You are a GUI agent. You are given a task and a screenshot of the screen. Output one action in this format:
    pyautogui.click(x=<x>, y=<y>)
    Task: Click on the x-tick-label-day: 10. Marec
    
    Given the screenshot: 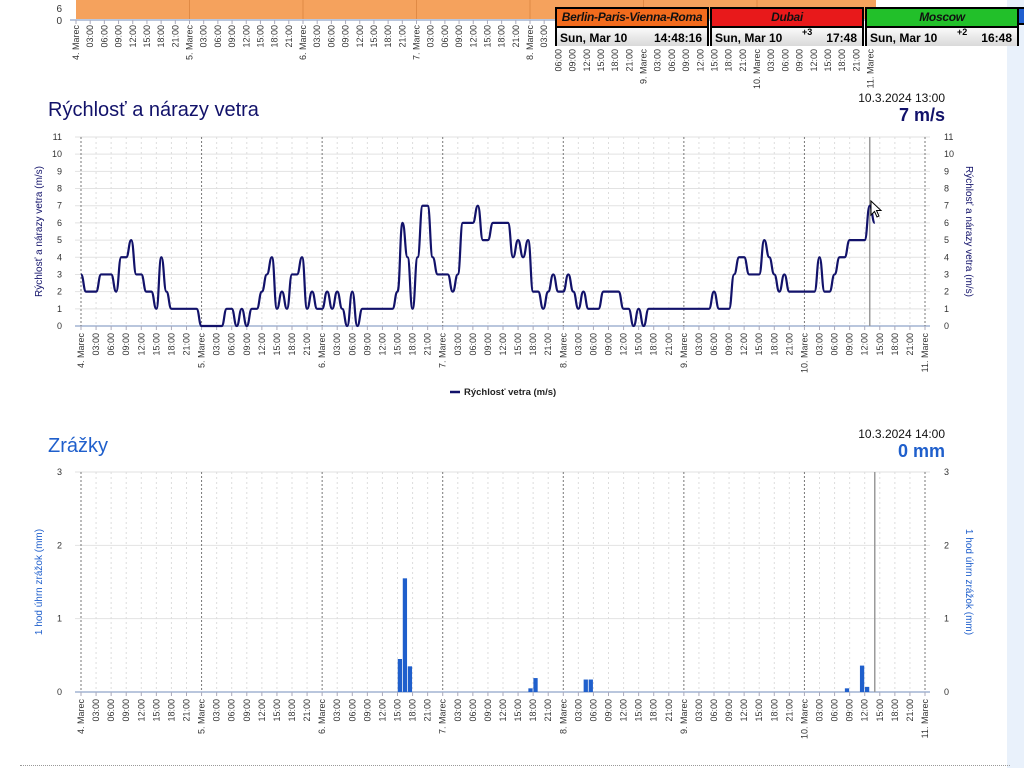 What is the action you would take?
    pyautogui.click(x=804, y=719)
    